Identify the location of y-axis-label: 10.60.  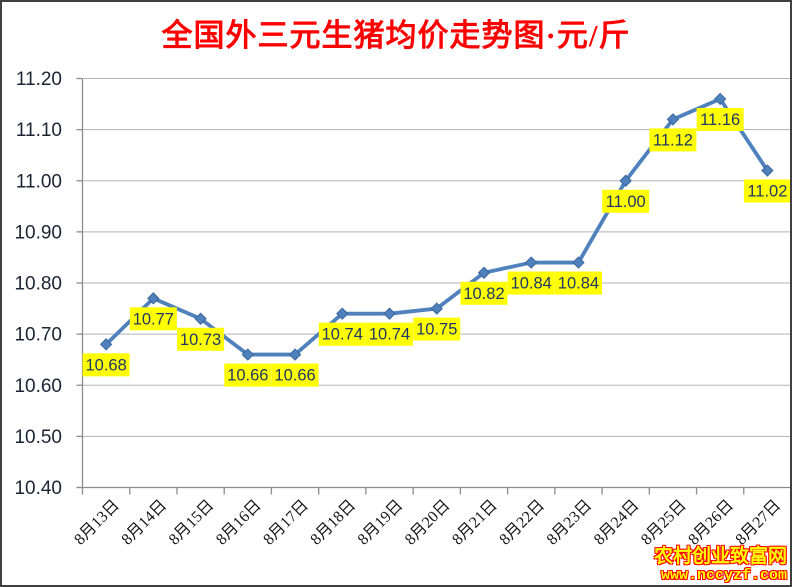
(38, 386).